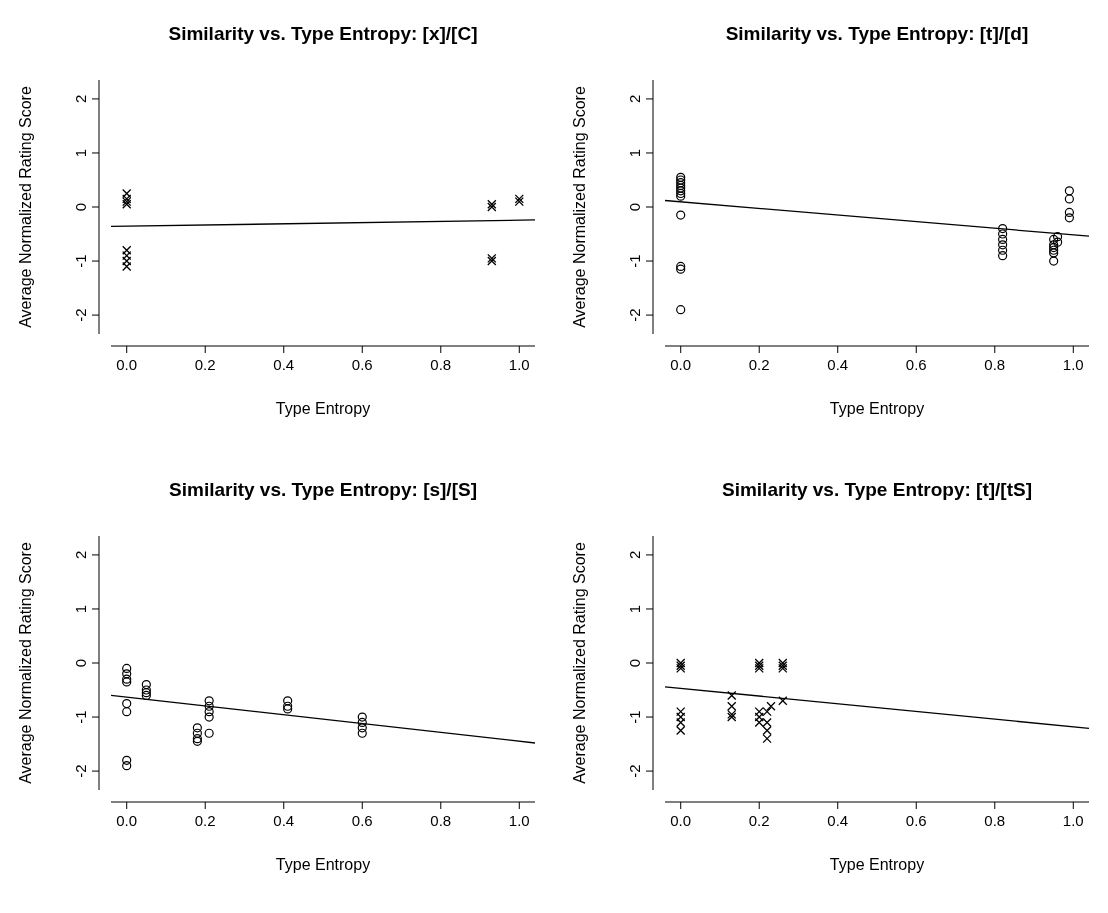  What do you see at coordinates (323, 33) in the screenshot?
I see `chart-title: Similarity vs. Type Entropy: [x]/[C]` at bounding box center [323, 33].